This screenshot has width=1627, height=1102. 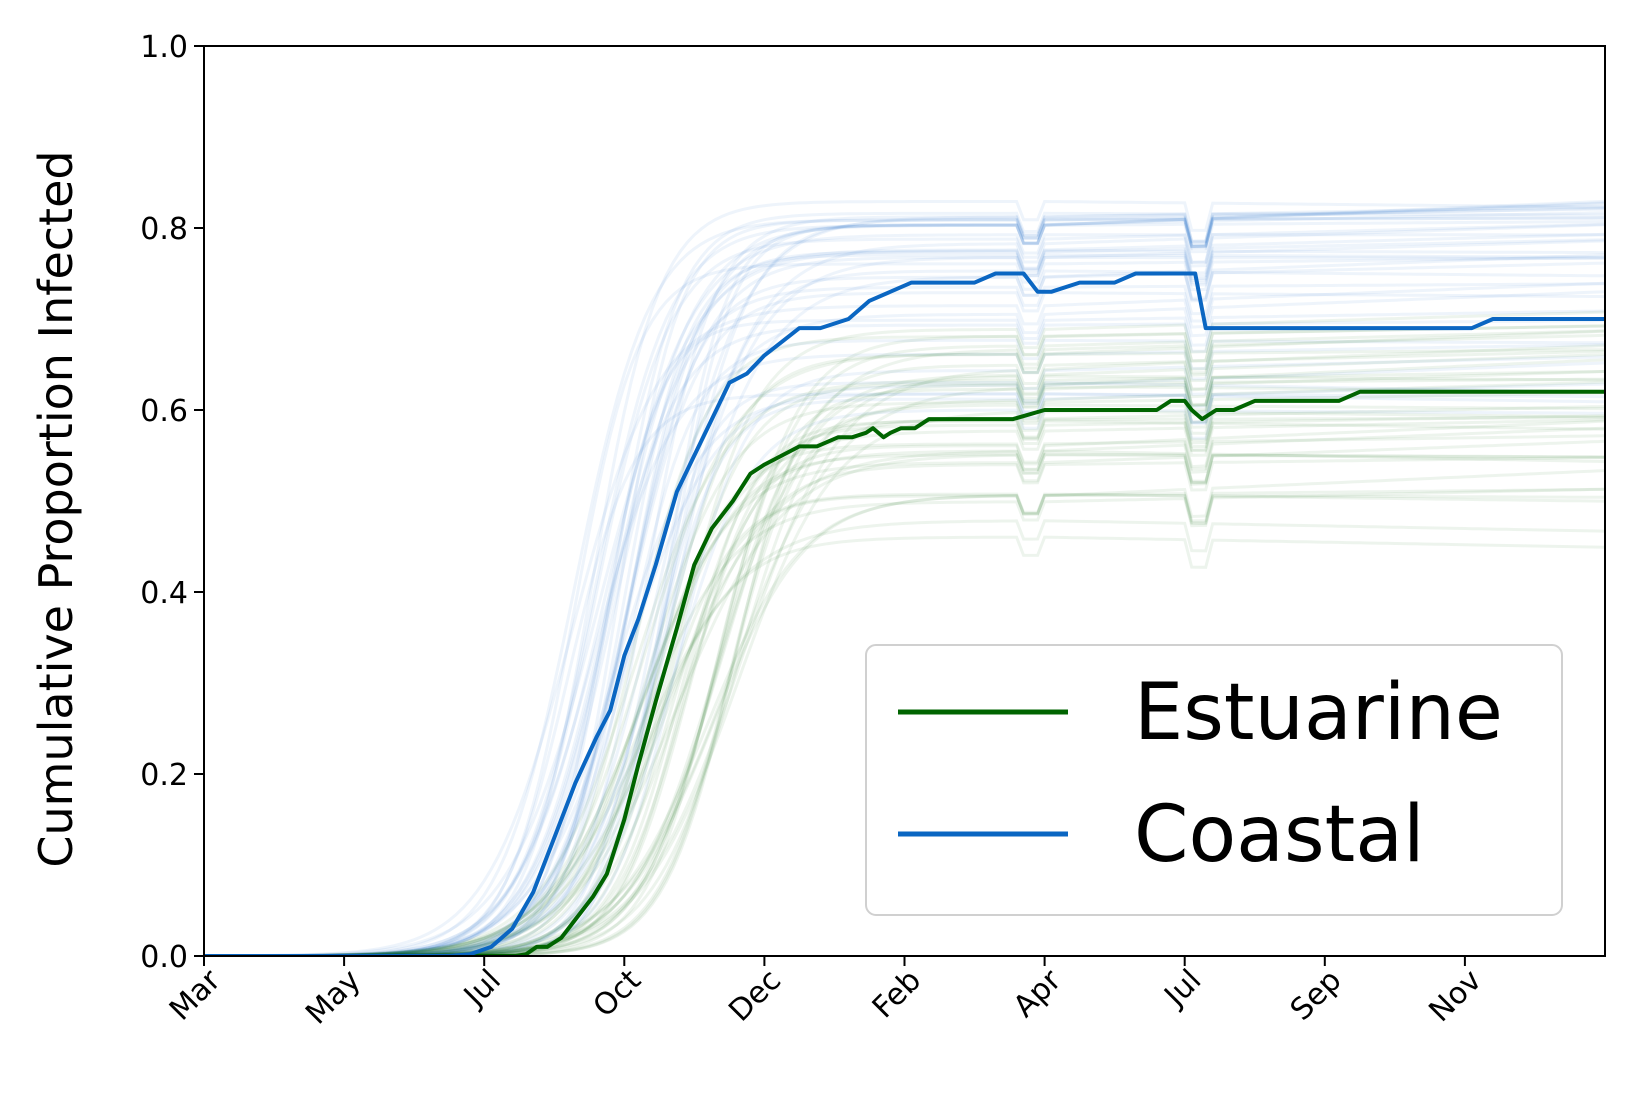 What do you see at coordinates (1318, 713) in the screenshot?
I see `legend-label: Estuarine` at bounding box center [1318, 713].